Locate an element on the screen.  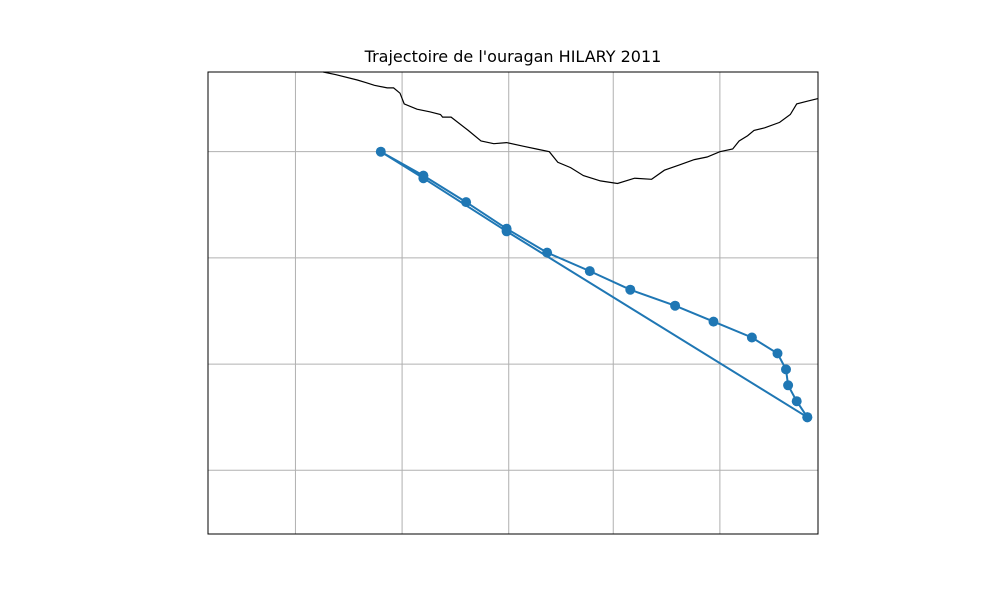
map-title: Trajectoire de l'ouragan HILARY 2011 is located at coordinates (513, 56).